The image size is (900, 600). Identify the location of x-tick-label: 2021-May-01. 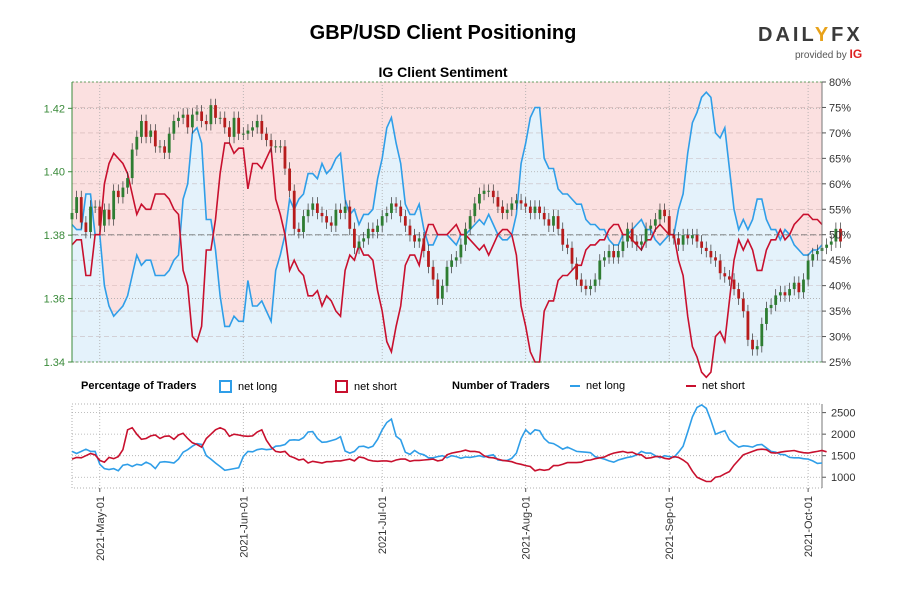
(101, 528).